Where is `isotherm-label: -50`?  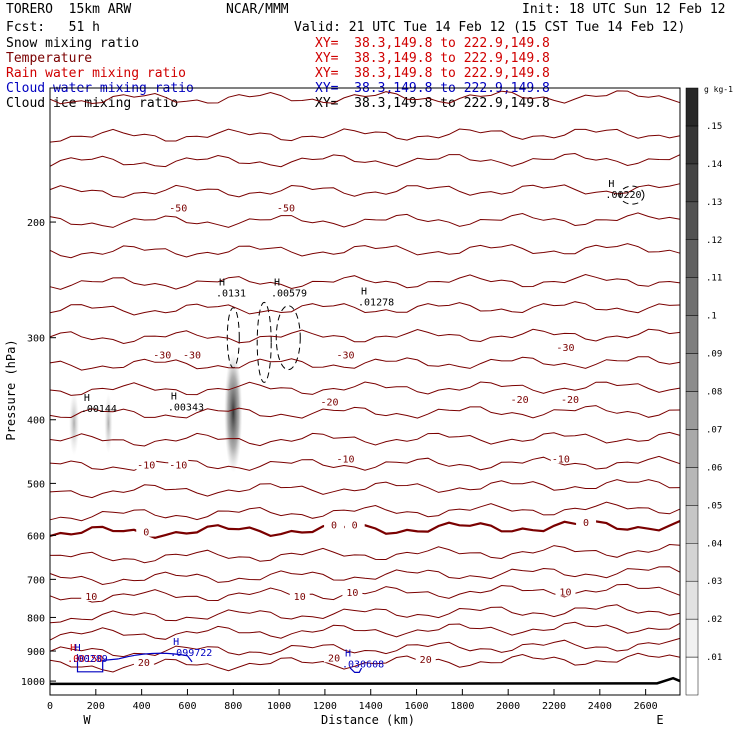
isotherm-label: -50 is located at coordinates (178, 208).